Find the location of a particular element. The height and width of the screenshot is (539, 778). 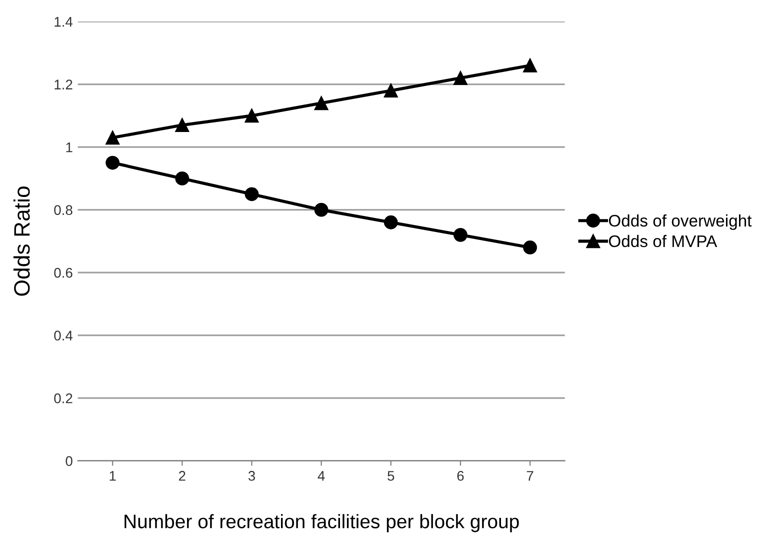

legend-label: Odds of MVPA is located at coordinates (663, 241).